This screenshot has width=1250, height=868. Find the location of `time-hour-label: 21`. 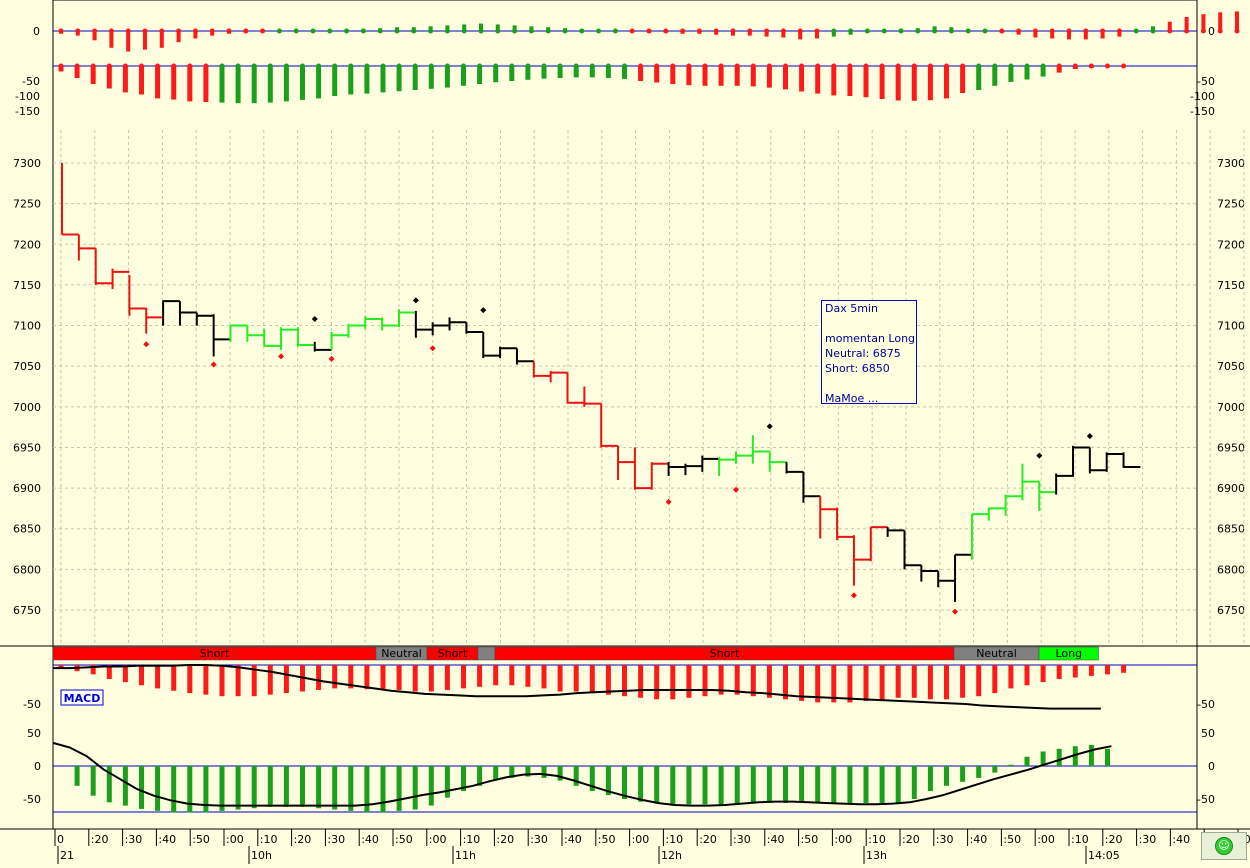

time-hour-label: 21 is located at coordinates (67, 855).